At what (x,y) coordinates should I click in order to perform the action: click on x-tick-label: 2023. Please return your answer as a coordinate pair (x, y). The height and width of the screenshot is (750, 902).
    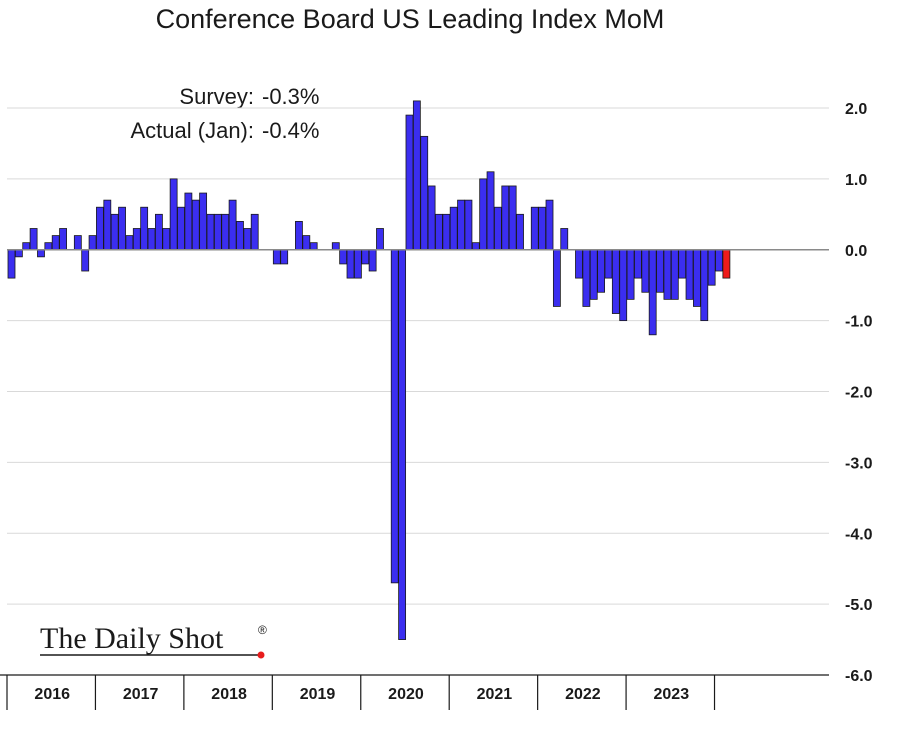
    Looking at the image, I should click on (672, 694).